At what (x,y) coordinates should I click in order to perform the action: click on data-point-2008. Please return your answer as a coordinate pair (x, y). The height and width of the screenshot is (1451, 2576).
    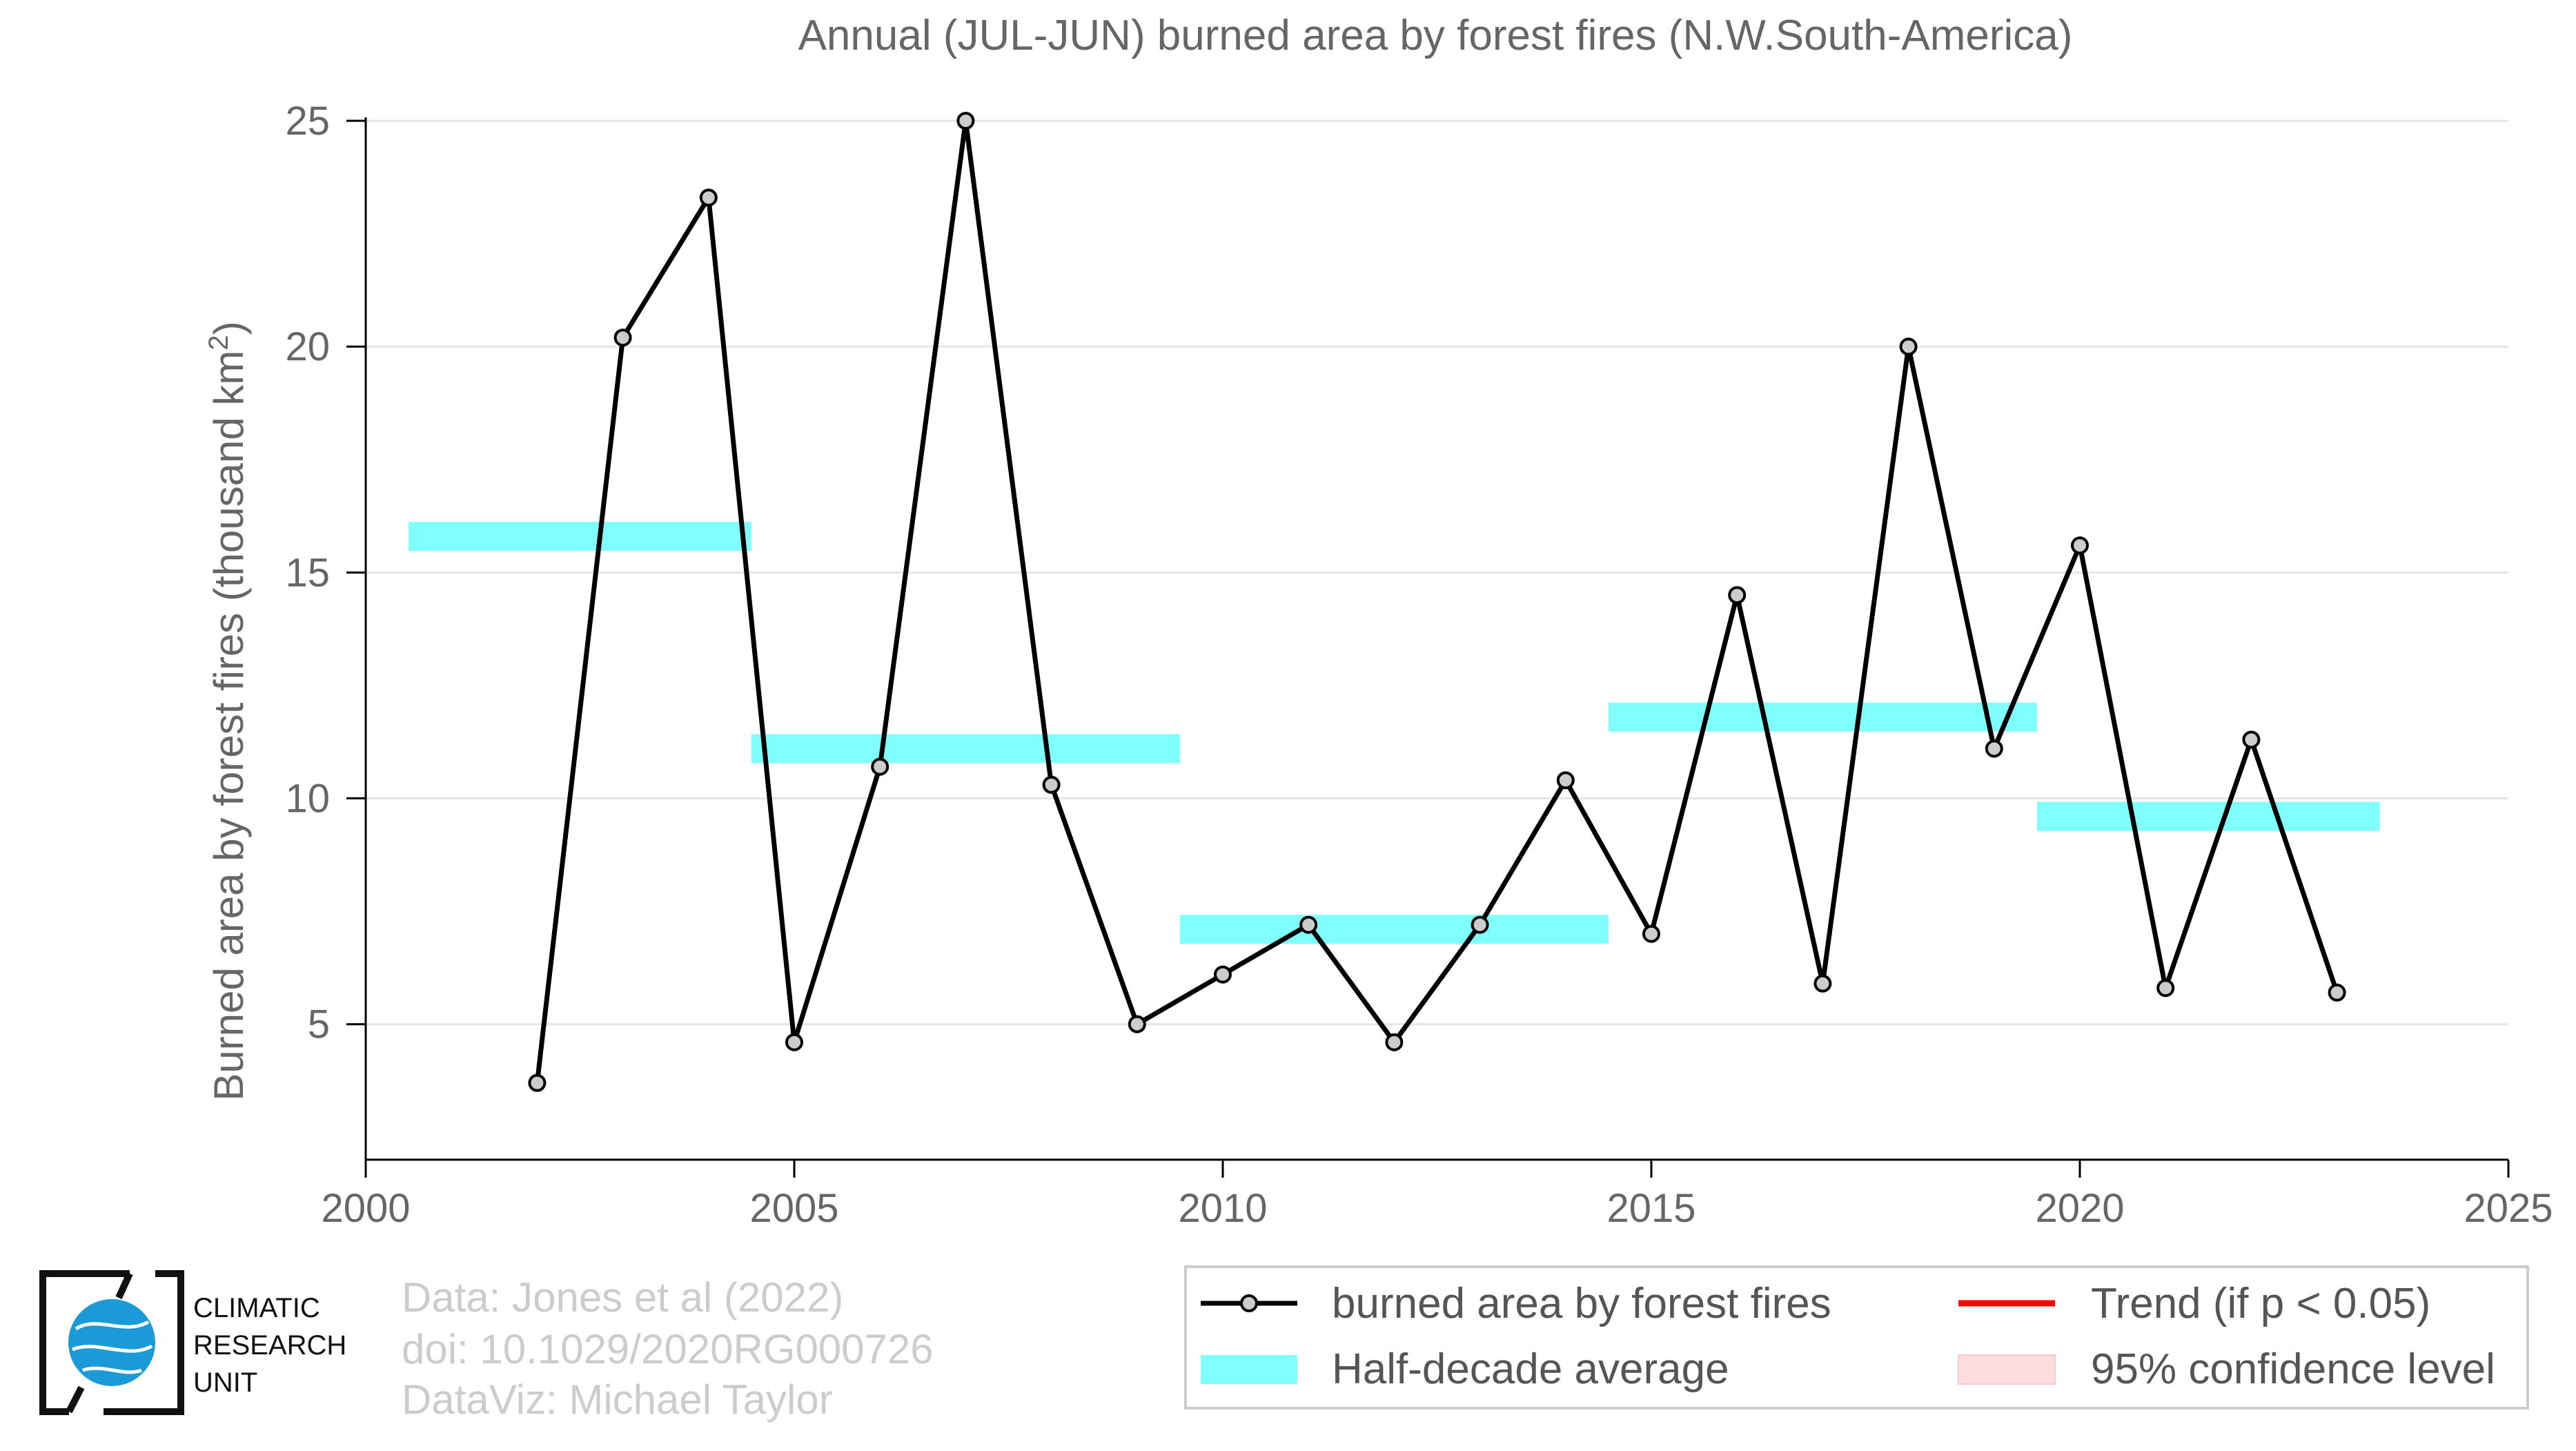
    Looking at the image, I should click on (1051, 784).